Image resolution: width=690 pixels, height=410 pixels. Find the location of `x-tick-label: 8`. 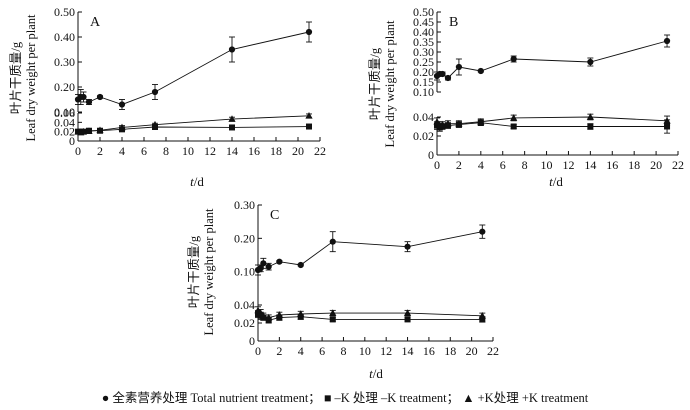

x-tick-label: 8 is located at coordinates (343, 351).